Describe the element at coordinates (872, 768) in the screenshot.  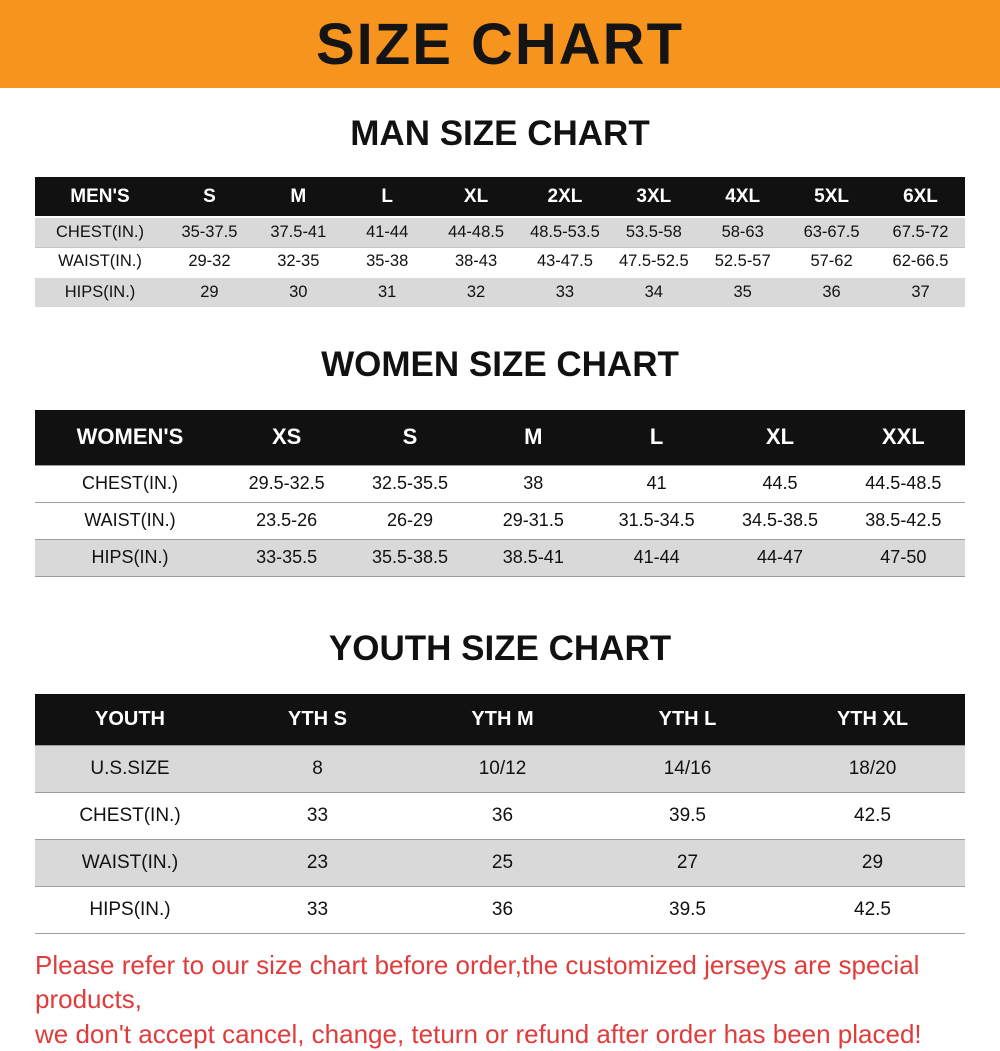
I see `size-cell: 18/20` at that location.